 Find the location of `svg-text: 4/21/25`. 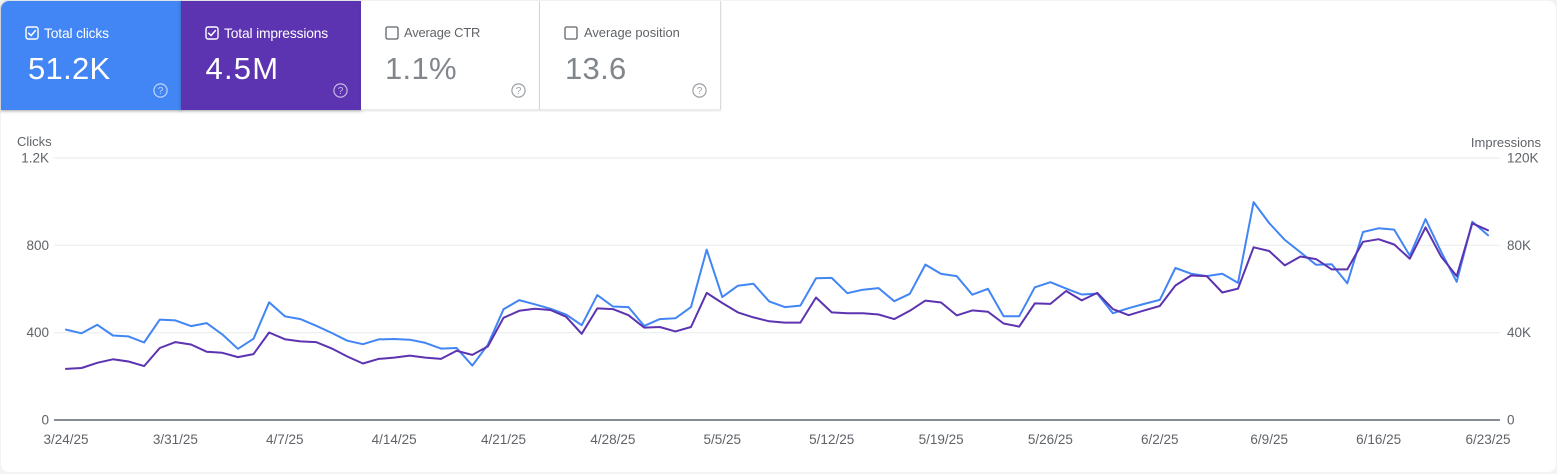

svg-text: 4/21/25 is located at coordinates (503, 439).